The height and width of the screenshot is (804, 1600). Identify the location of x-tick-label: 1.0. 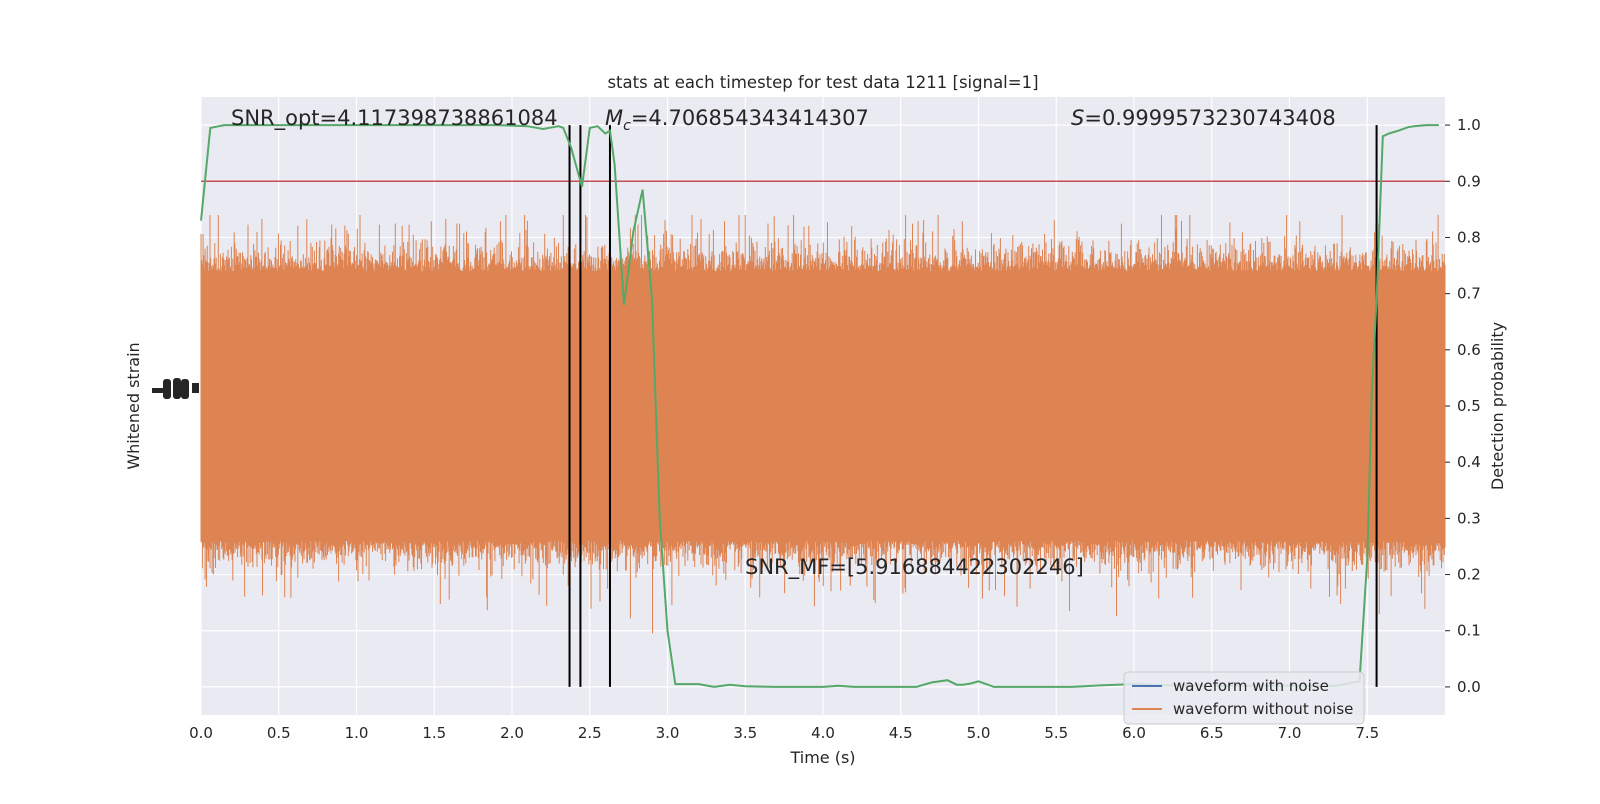
(357, 733).